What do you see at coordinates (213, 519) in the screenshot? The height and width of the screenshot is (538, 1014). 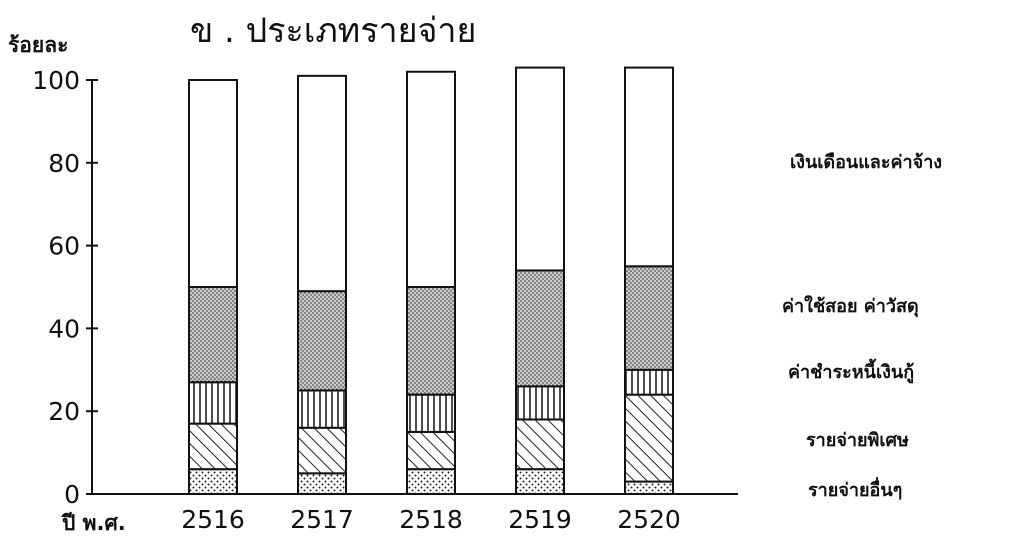 I see `x-tick-label: 2516` at bounding box center [213, 519].